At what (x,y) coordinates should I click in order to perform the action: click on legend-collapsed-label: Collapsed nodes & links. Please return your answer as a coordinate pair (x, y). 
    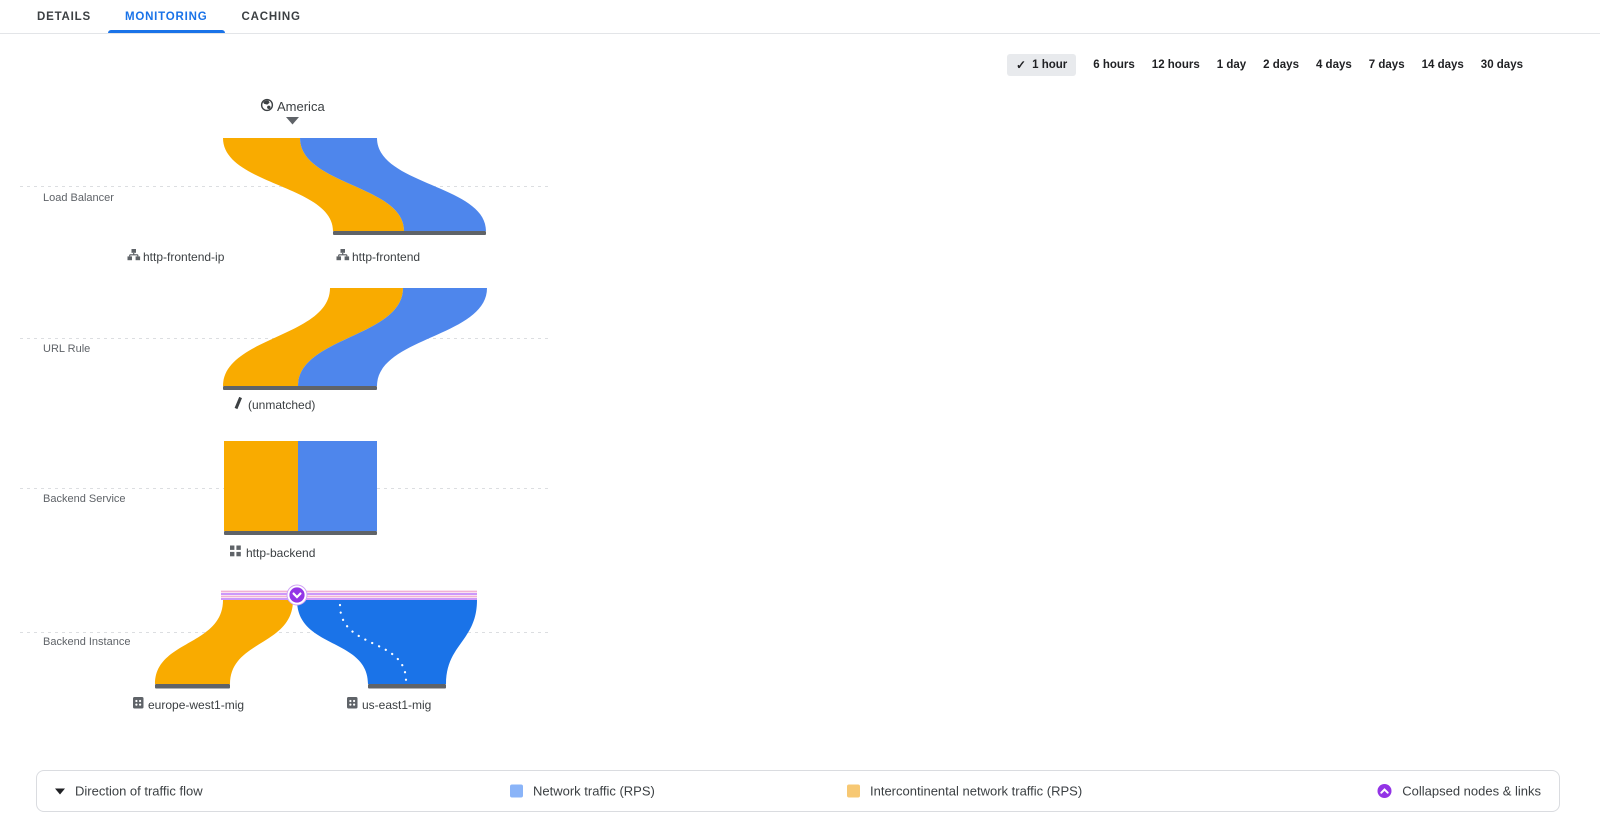
    Looking at the image, I should click on (1471, 791).